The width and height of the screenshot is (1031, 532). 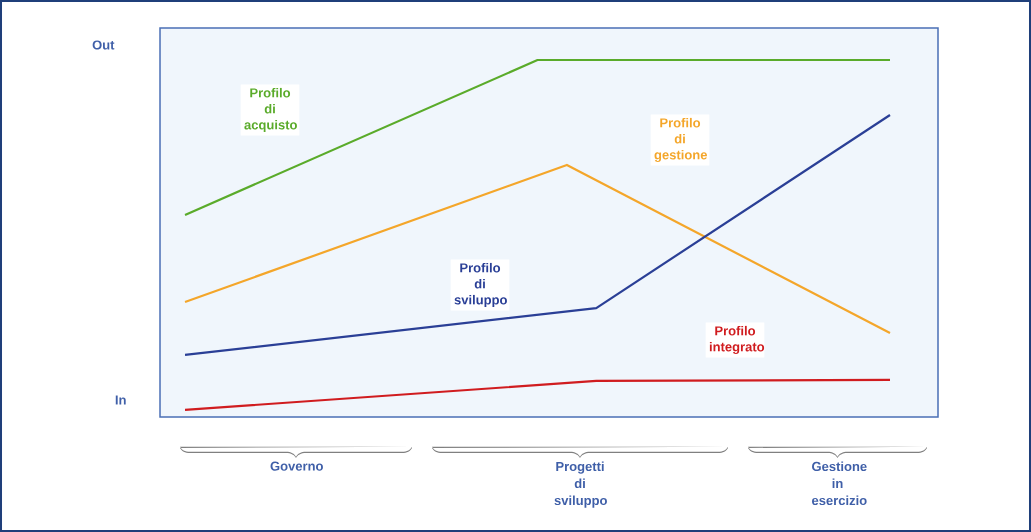 I want to click on text: Out, so click(x=103, y=45).